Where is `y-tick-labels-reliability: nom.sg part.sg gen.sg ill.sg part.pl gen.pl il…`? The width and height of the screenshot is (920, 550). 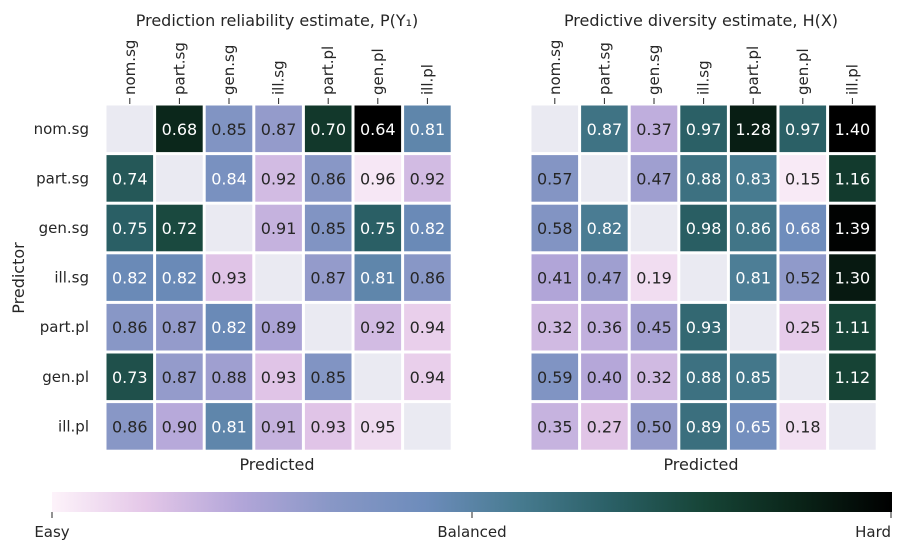 y-tick-labels-reliability: nom.sg part.sg gen.sg ill.sg part.pl gen.pl il… is located at coordinates (61, 278).